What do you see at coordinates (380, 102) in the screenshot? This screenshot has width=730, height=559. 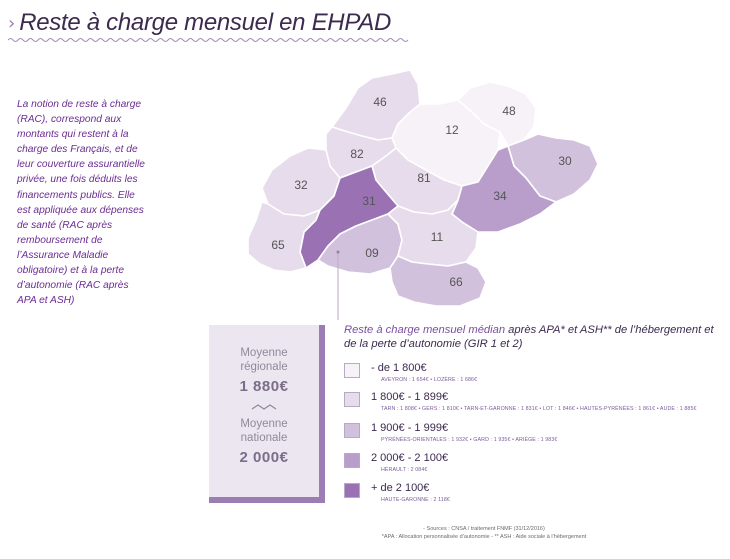 I see `dept-label-46: 46` at bounding box center [380, 102].